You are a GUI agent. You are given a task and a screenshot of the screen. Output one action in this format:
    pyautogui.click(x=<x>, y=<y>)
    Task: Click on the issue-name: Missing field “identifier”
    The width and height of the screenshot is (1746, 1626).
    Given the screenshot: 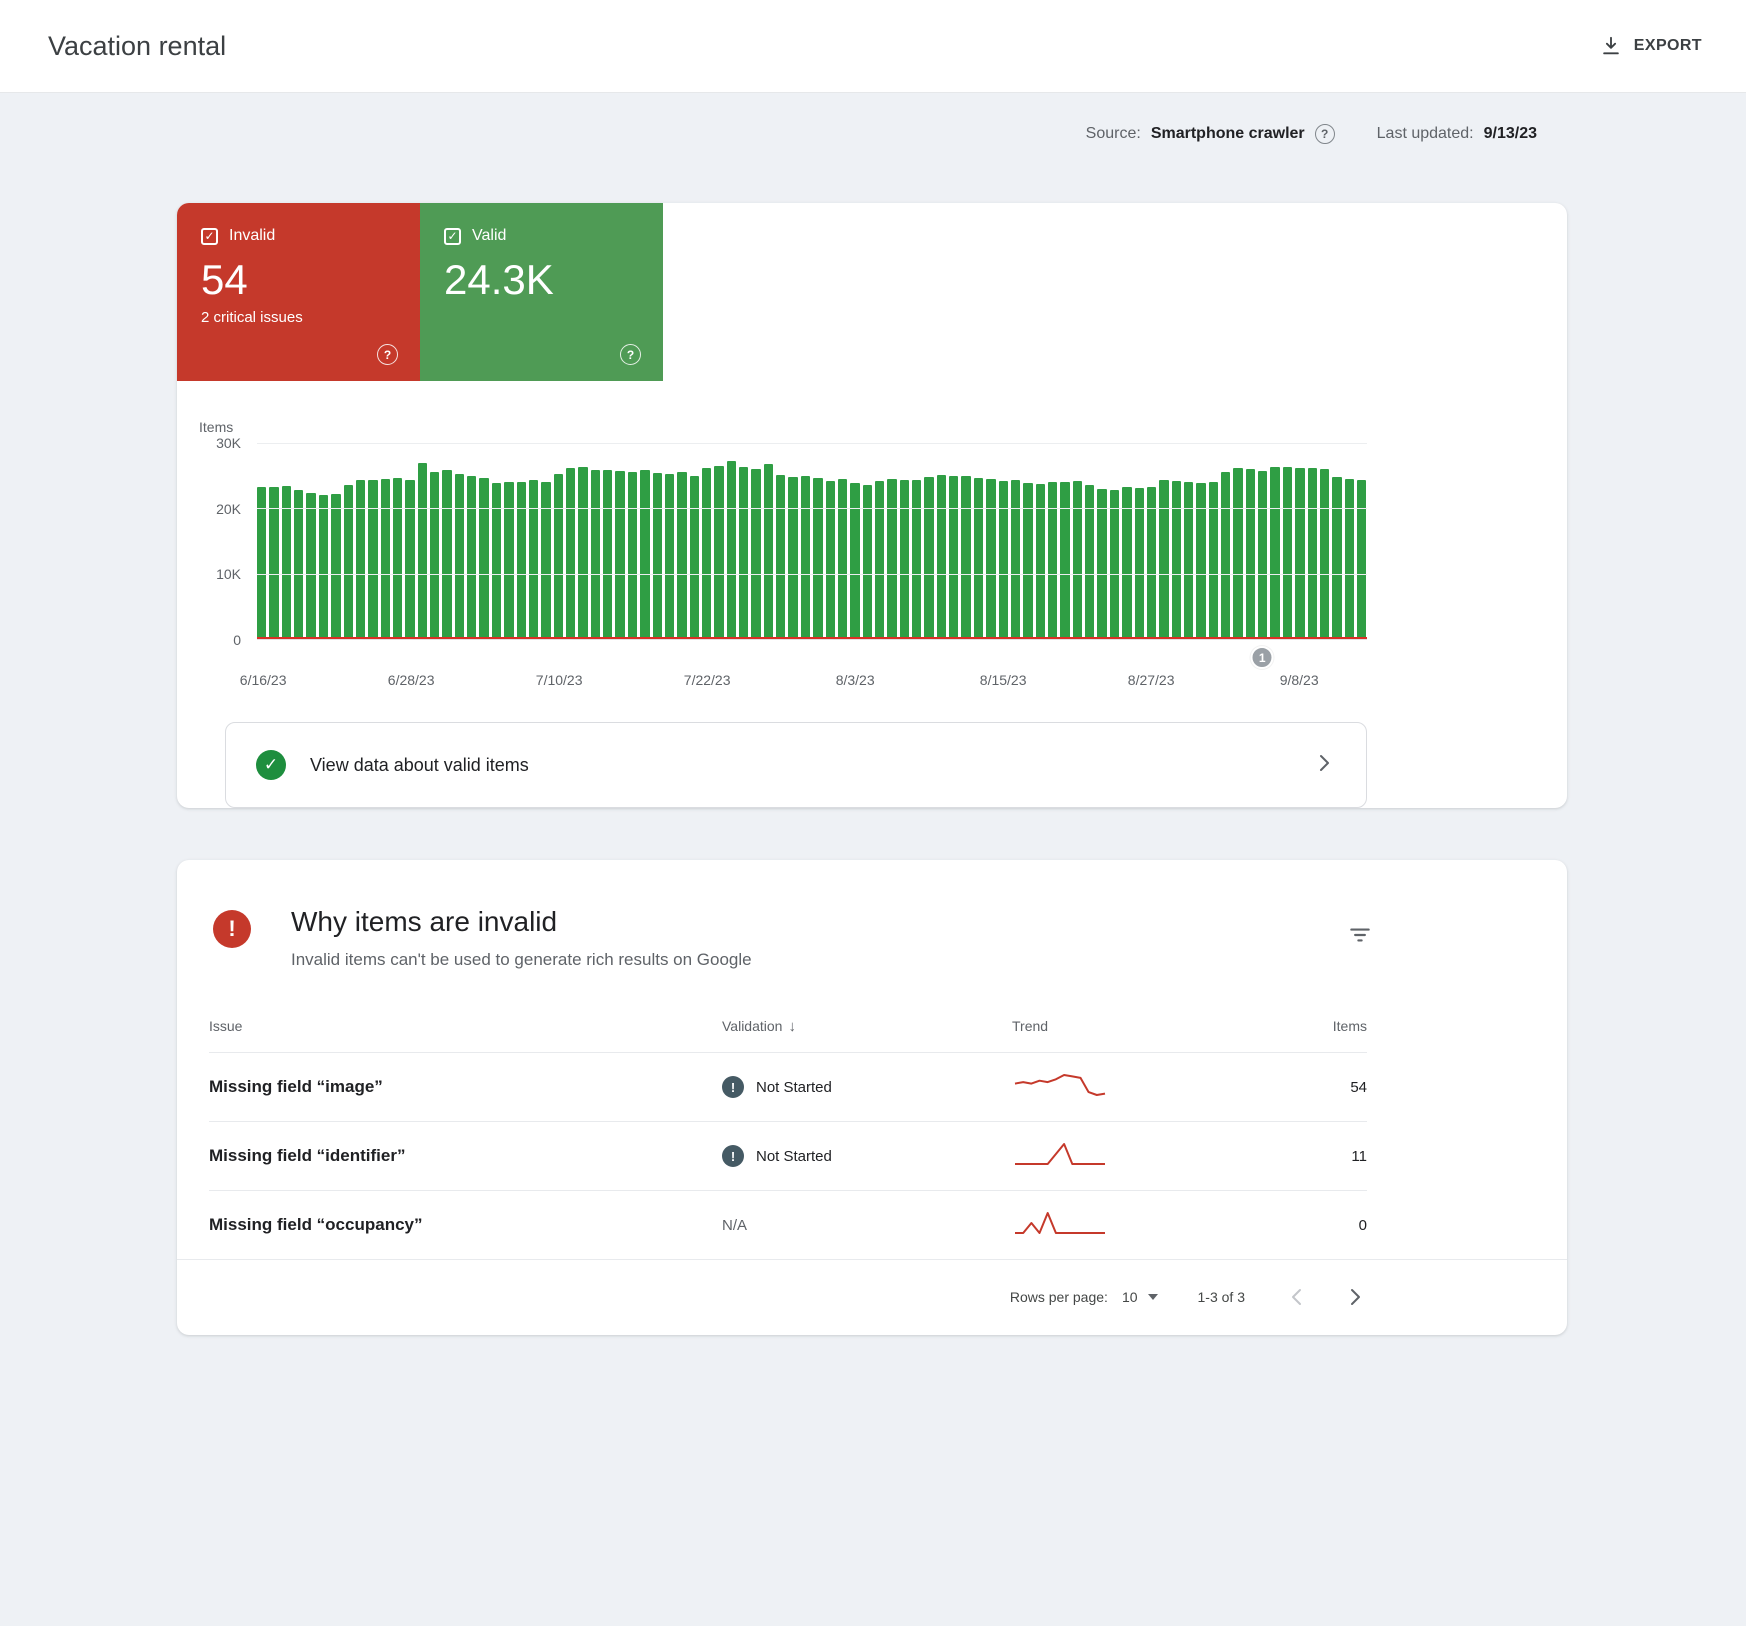 What is the action you would take?
    pyautogui.click(x=307, y=1155)
    